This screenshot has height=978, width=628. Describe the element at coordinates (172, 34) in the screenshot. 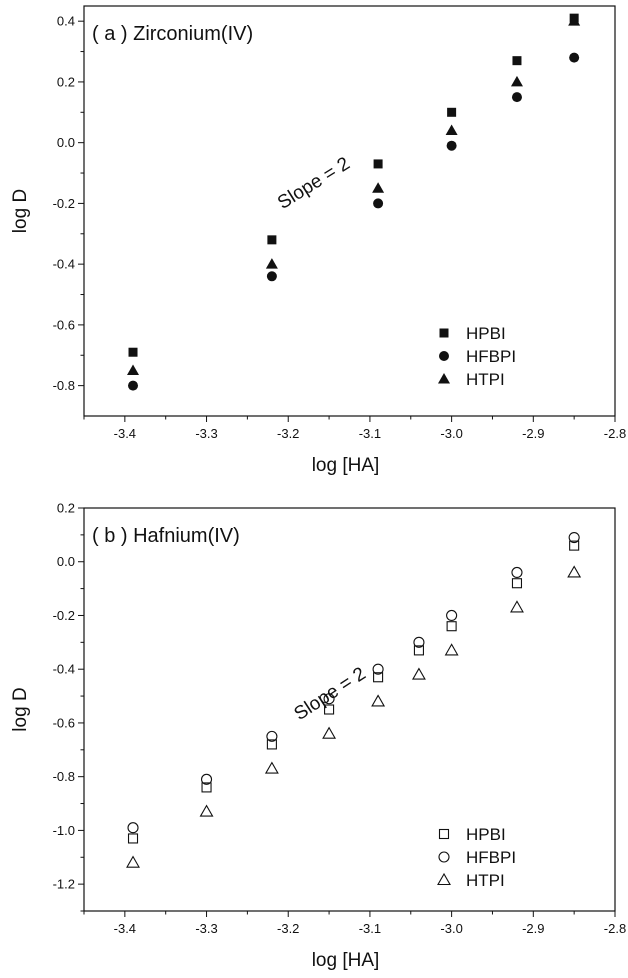

I see `panel-title: ( a ) Zirconium(IV)` at that location.